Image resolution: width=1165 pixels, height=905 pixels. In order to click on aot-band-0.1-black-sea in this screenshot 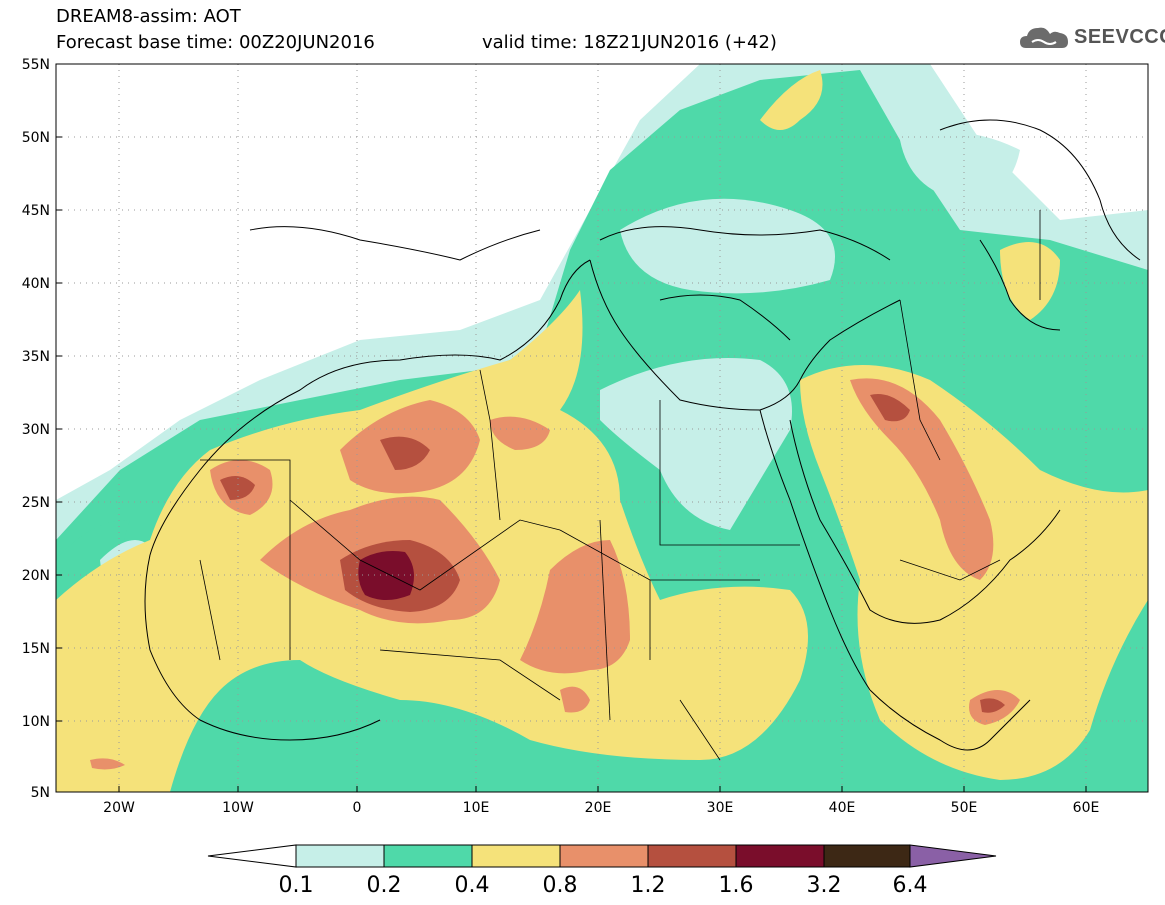, I will do `click(727, 246)`.